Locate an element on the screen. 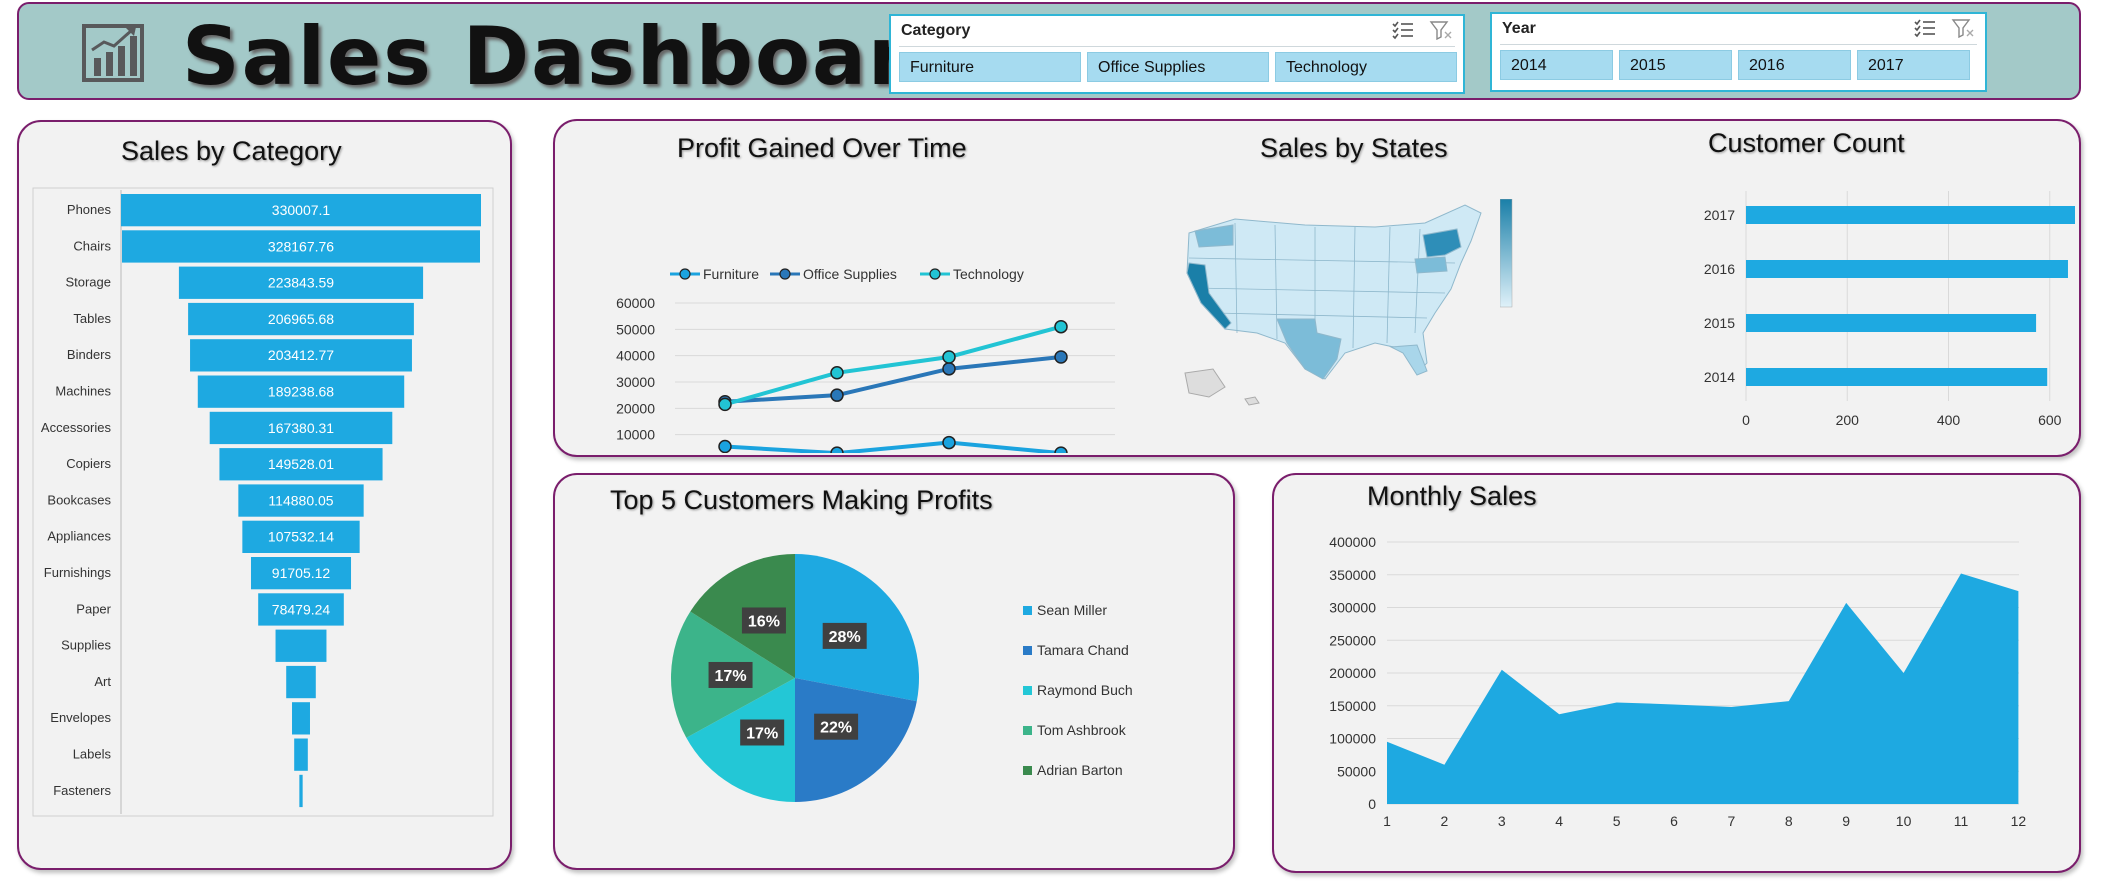  tick-label: 150000 is located at coordinates (1352, 706).